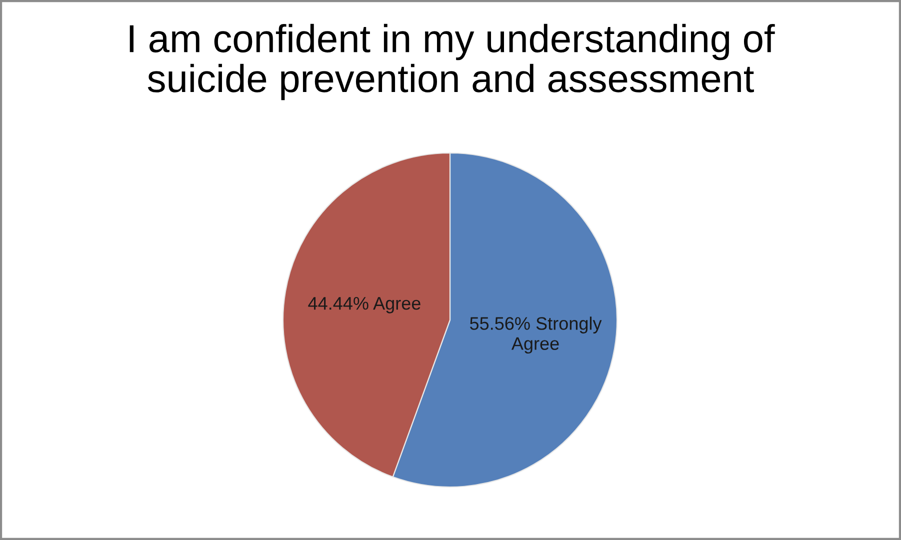 This screenshot has height=540, width=901. What do you see at coordinates (364, 305) in the screenshot?
I see `text: 44.44% Agree` at bounding box center [364, 305].